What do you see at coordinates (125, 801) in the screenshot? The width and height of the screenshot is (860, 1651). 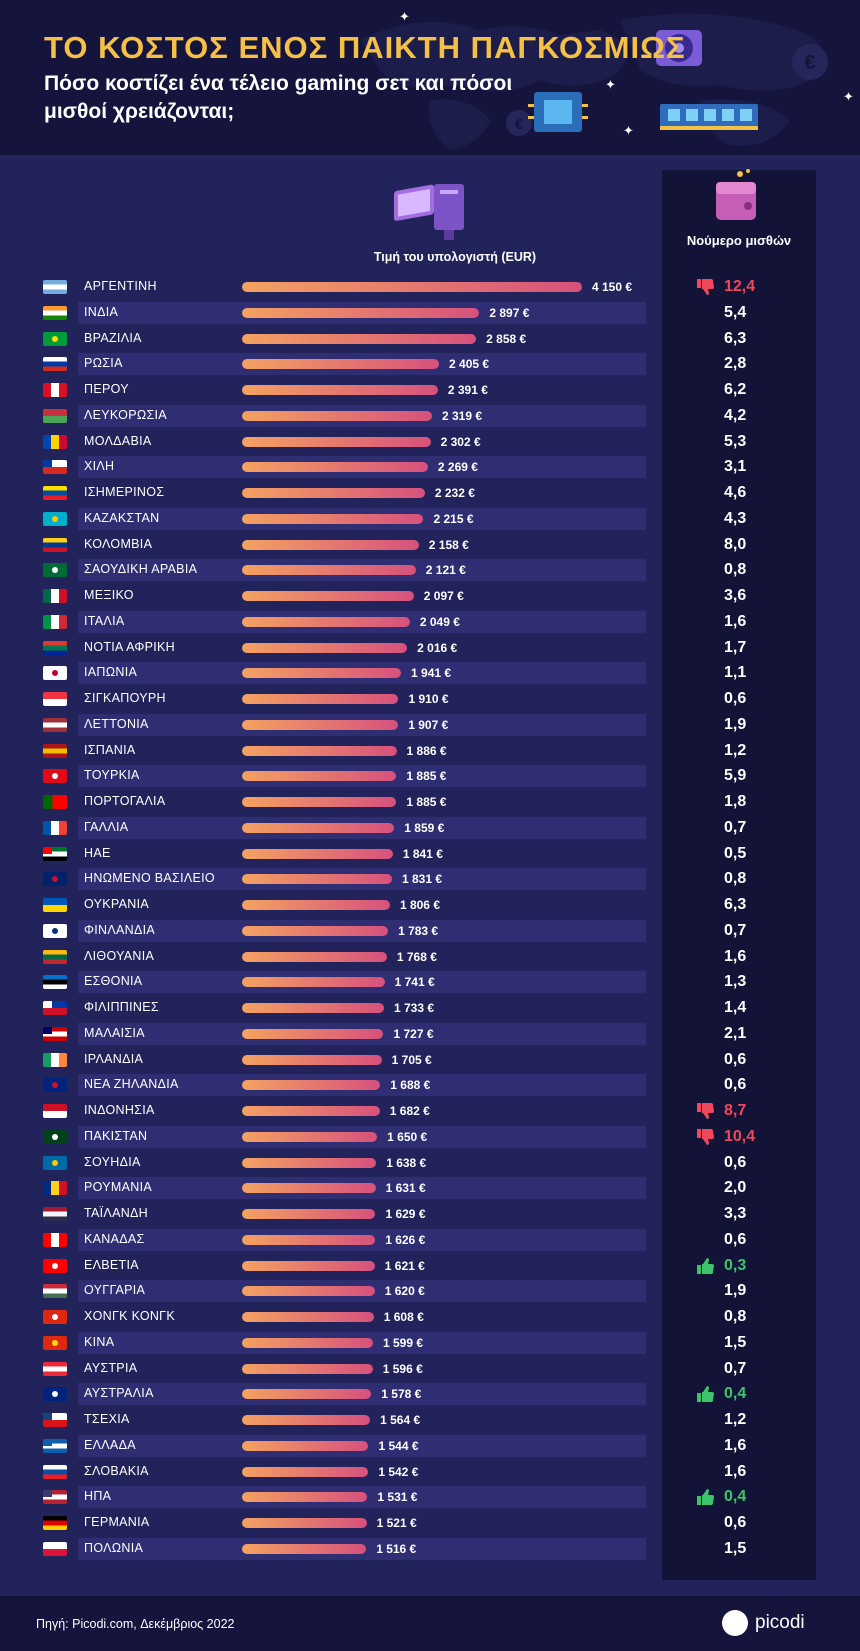 I see `country-label: ΠΟΡΤΟΓΑΛΙΑ` at bounding box center [125, 801].